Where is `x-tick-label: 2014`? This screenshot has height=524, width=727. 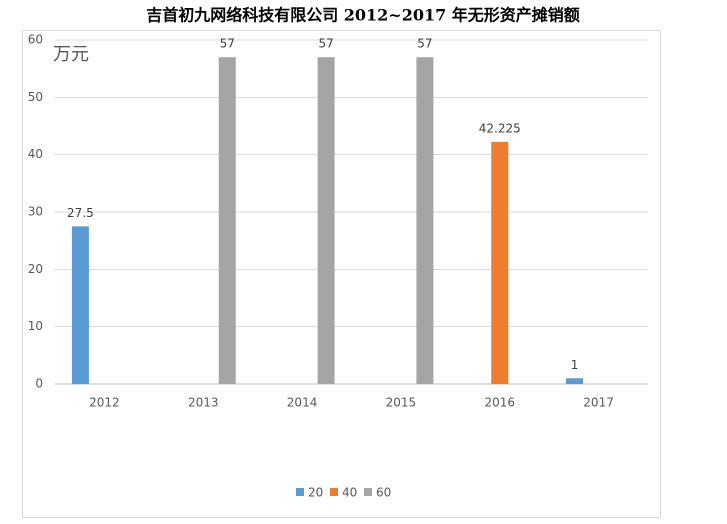
x-tick-label: 2014 is located at coordinates (302, 403).